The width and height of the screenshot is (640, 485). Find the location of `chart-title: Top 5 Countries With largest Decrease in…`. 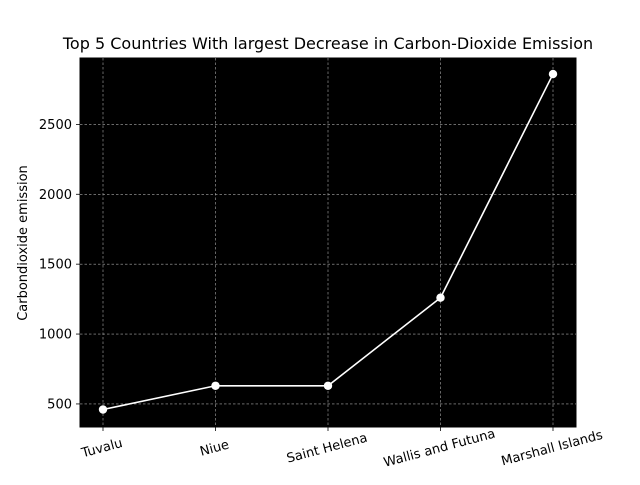

chart-title: Top 5 Countries With largest Decrease in… is located at coordinates (327, 43).